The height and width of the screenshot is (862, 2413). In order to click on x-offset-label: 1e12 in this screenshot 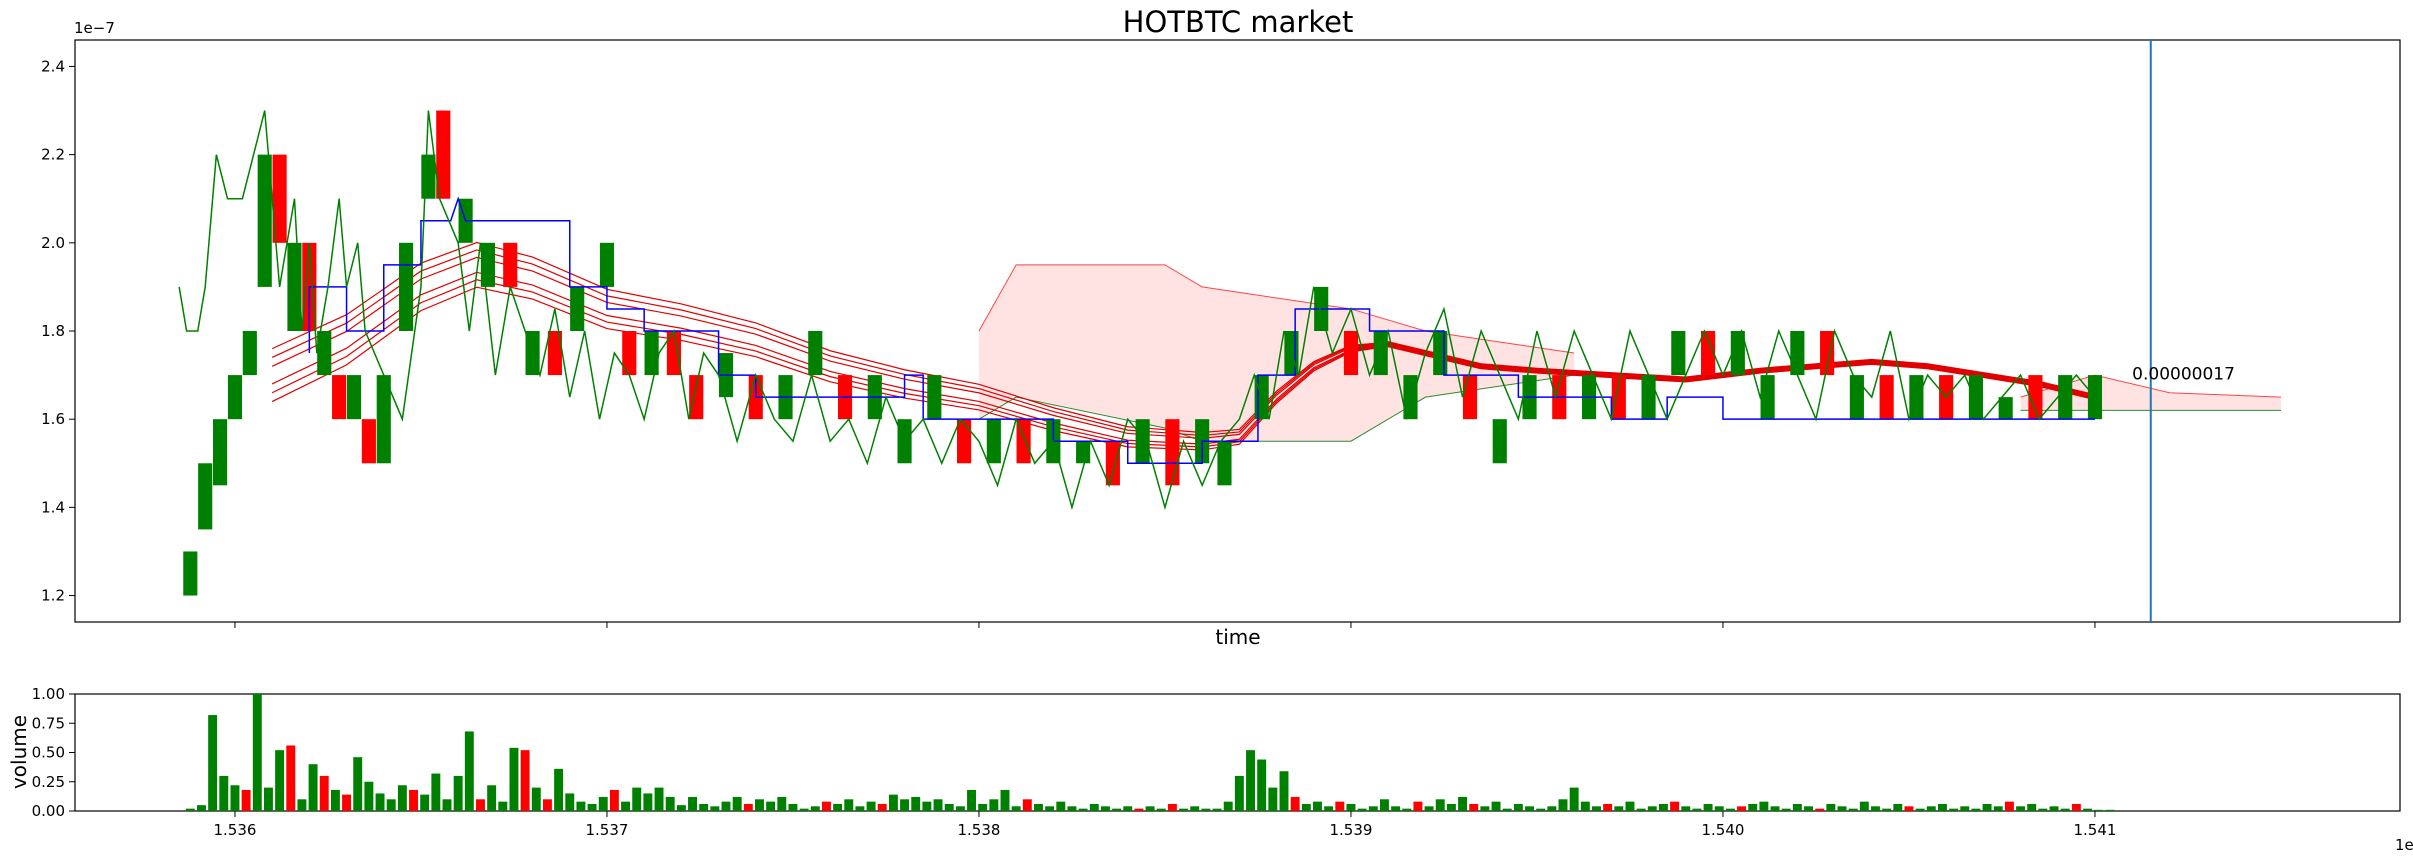, I will do `click(2404, 845)`.